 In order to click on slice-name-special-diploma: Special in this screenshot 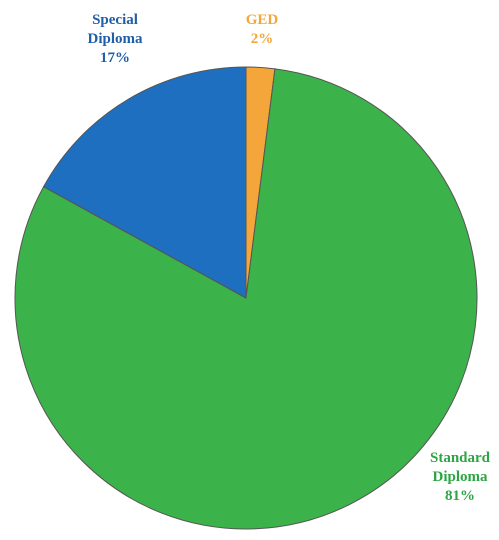, I will do `click(115, 20)`.